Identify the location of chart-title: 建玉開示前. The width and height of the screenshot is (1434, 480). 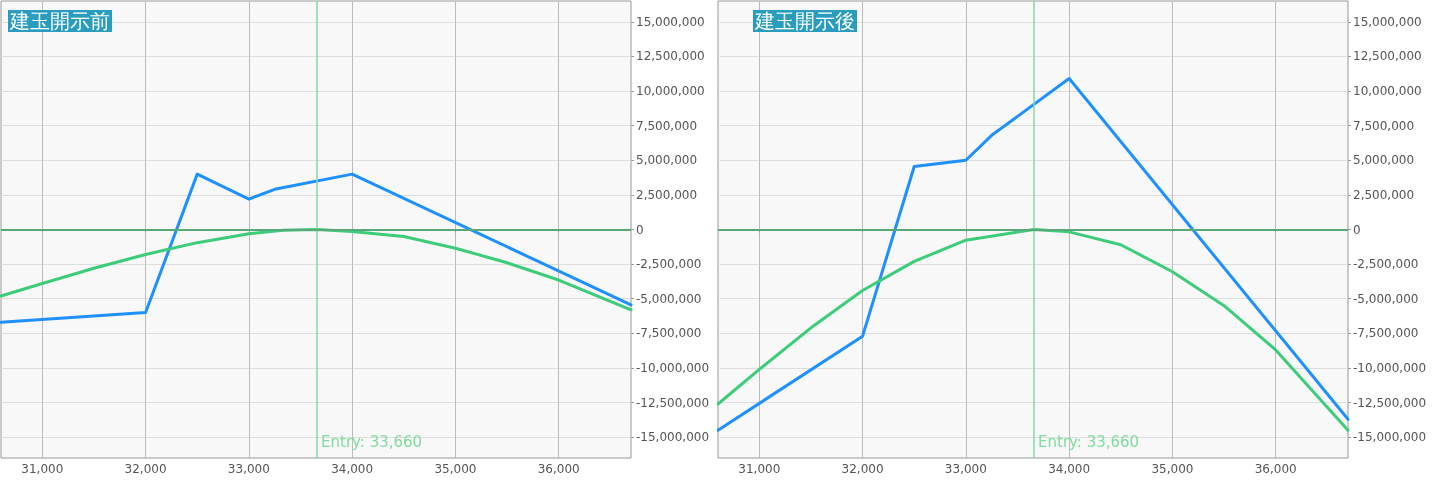
(59, 21).